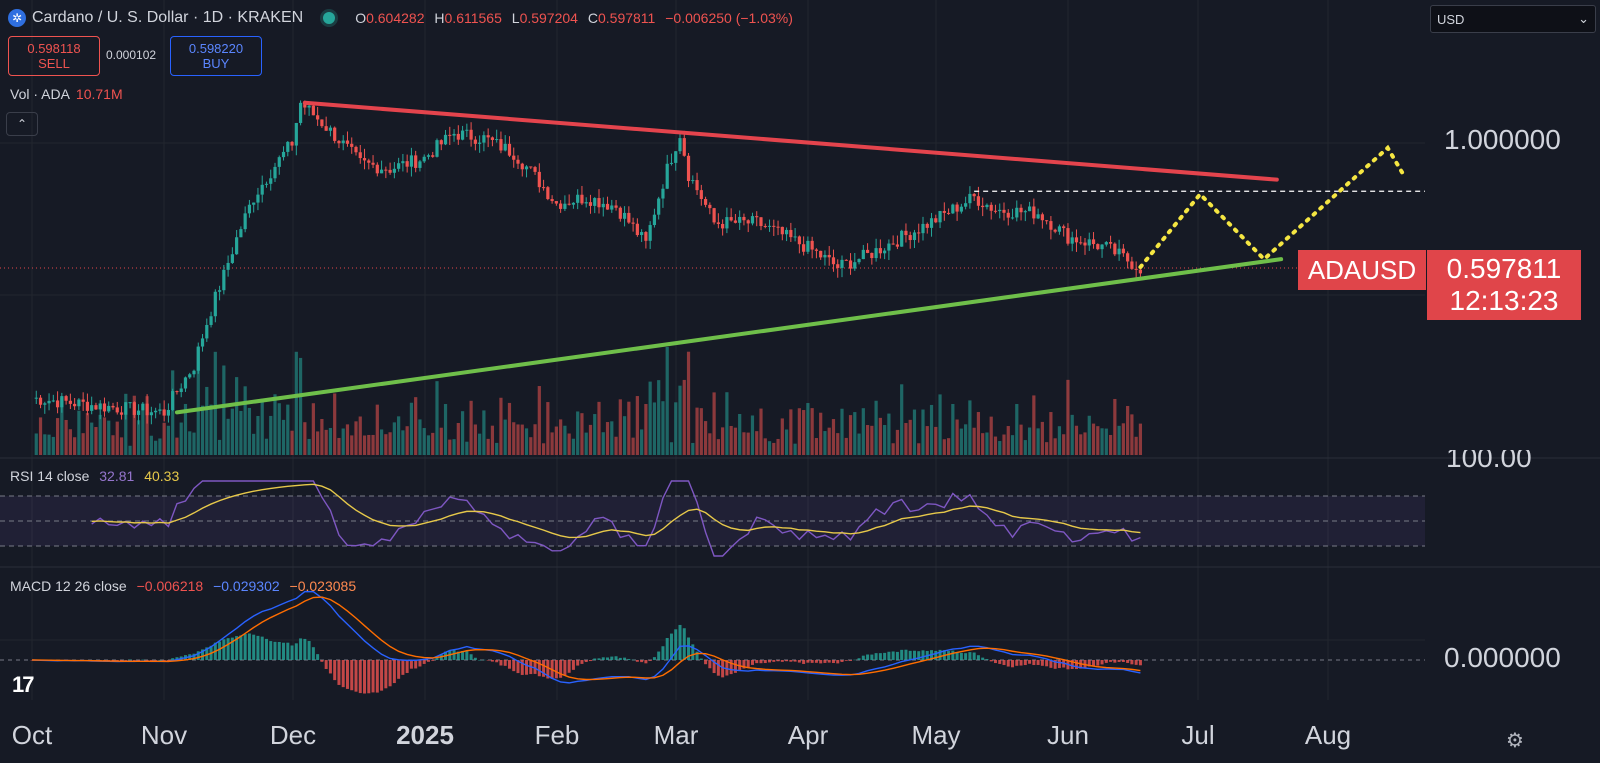  Describe the element at coordinates (23, 684) in the screenshot. I see `tradingview-logo: 17` at that location.